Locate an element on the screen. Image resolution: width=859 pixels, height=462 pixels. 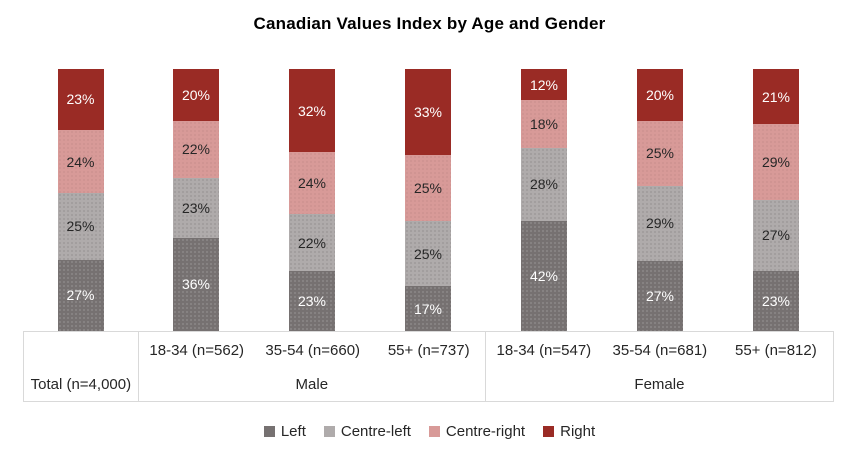
bar-segment-centre-right: 22% is located at coordinates (196, 149).